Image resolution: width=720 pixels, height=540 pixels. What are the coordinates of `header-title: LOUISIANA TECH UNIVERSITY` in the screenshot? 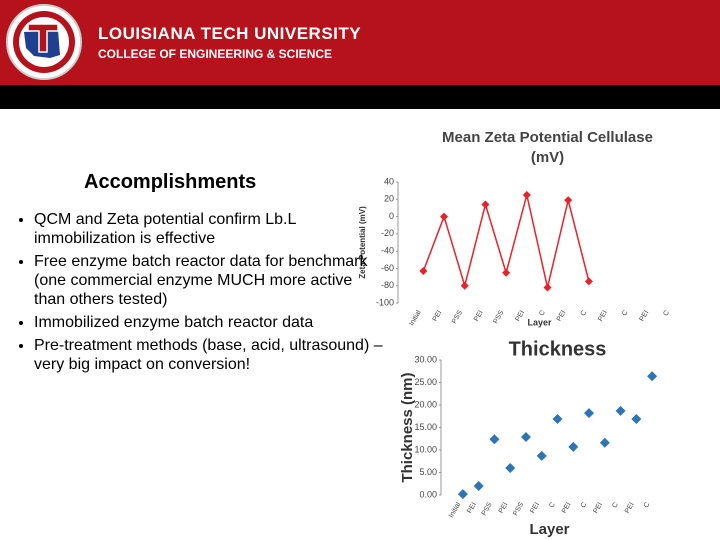 It's located at (230, 33).